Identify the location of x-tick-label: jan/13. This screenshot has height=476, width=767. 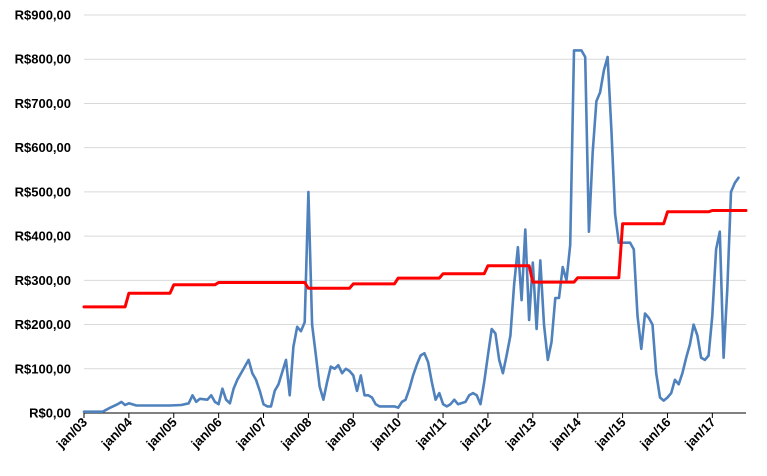
(520, 433).